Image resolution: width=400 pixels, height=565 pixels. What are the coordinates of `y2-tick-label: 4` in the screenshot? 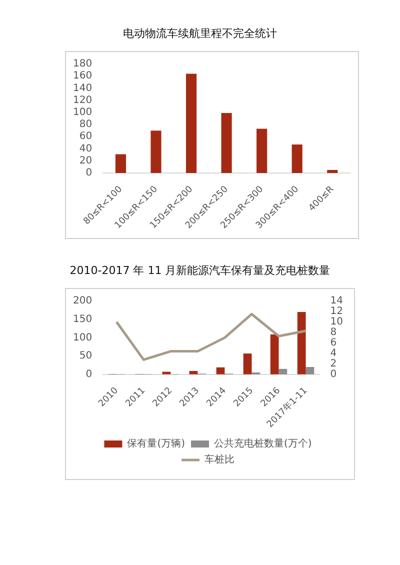 It's located at (333, 353).